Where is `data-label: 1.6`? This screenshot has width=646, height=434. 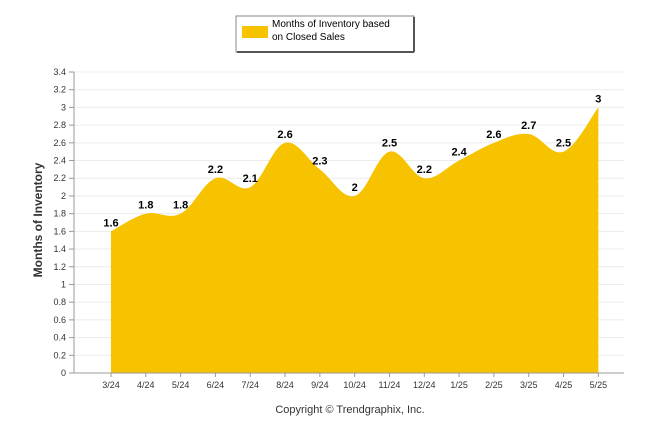
data-label: 1.6 is located at coordinates (110, 223).